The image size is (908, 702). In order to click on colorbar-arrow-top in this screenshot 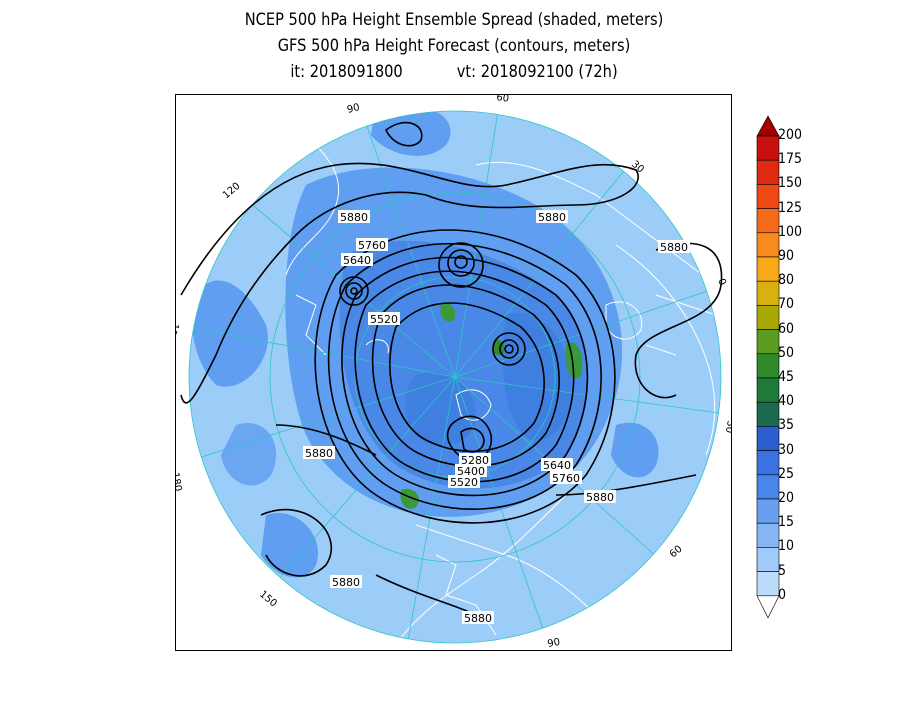, I will do `click(768, 126)`.